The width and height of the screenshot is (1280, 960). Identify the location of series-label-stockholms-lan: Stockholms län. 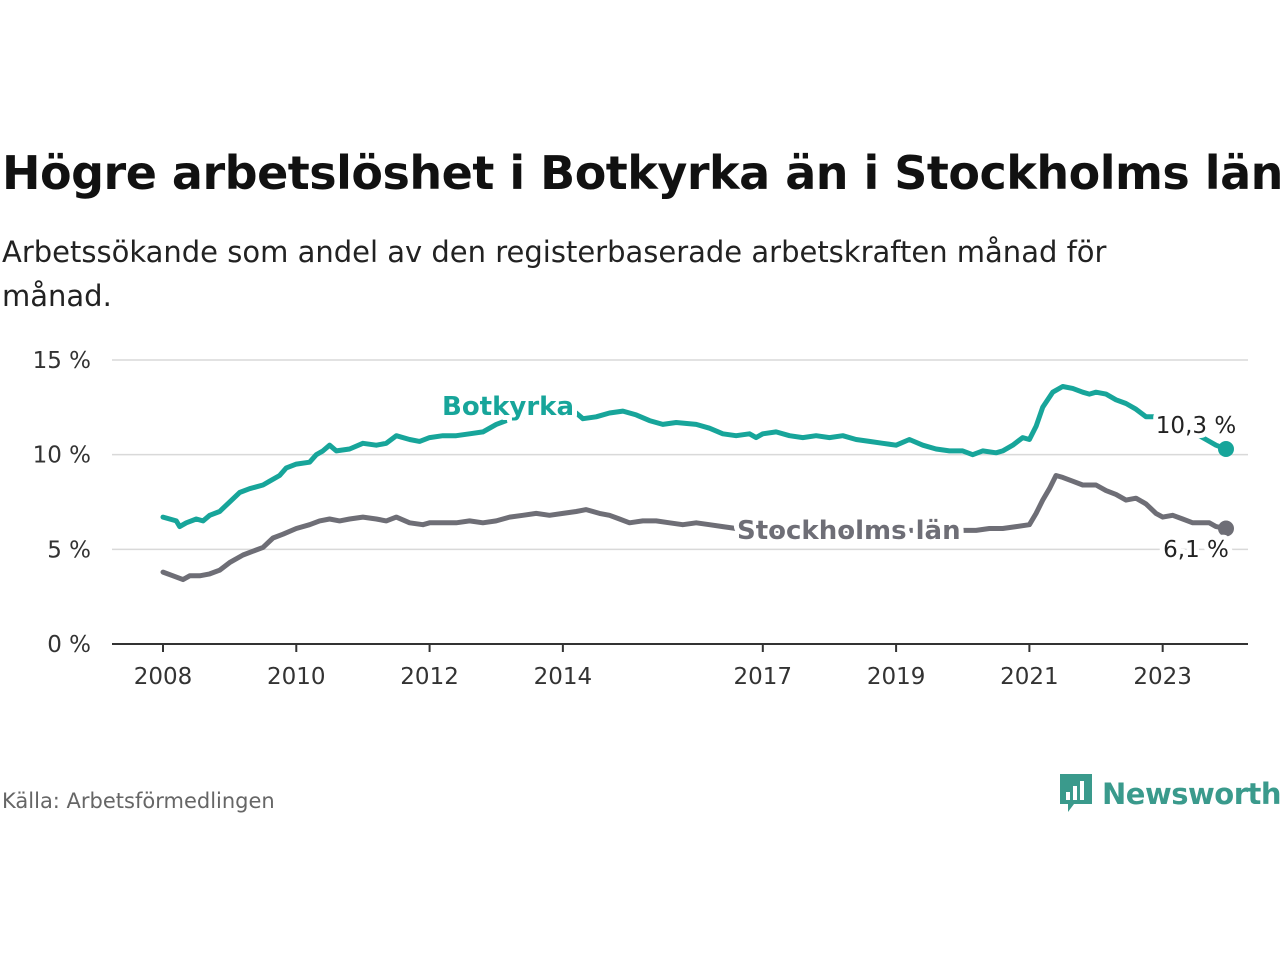
(849, 531).